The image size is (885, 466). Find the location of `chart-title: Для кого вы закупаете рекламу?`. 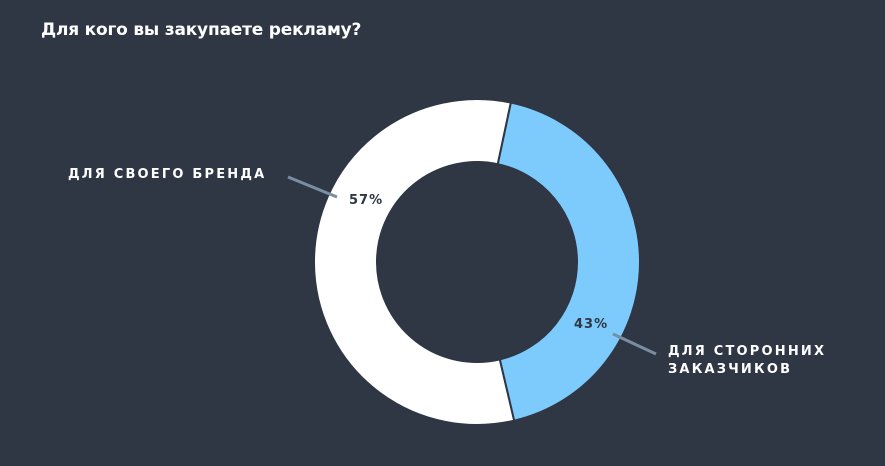

chart-title: Для кого вы закупаете рекламу? is located at coordinates (201, 30).